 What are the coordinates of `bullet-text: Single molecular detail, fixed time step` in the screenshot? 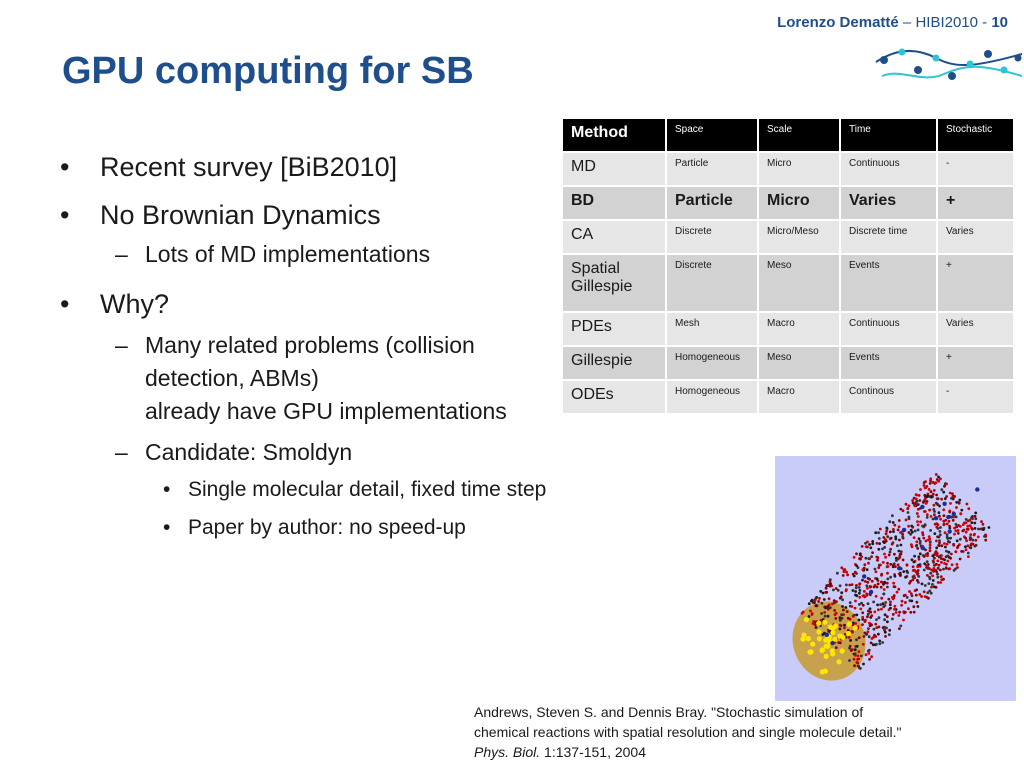 It's located at (367, 489).